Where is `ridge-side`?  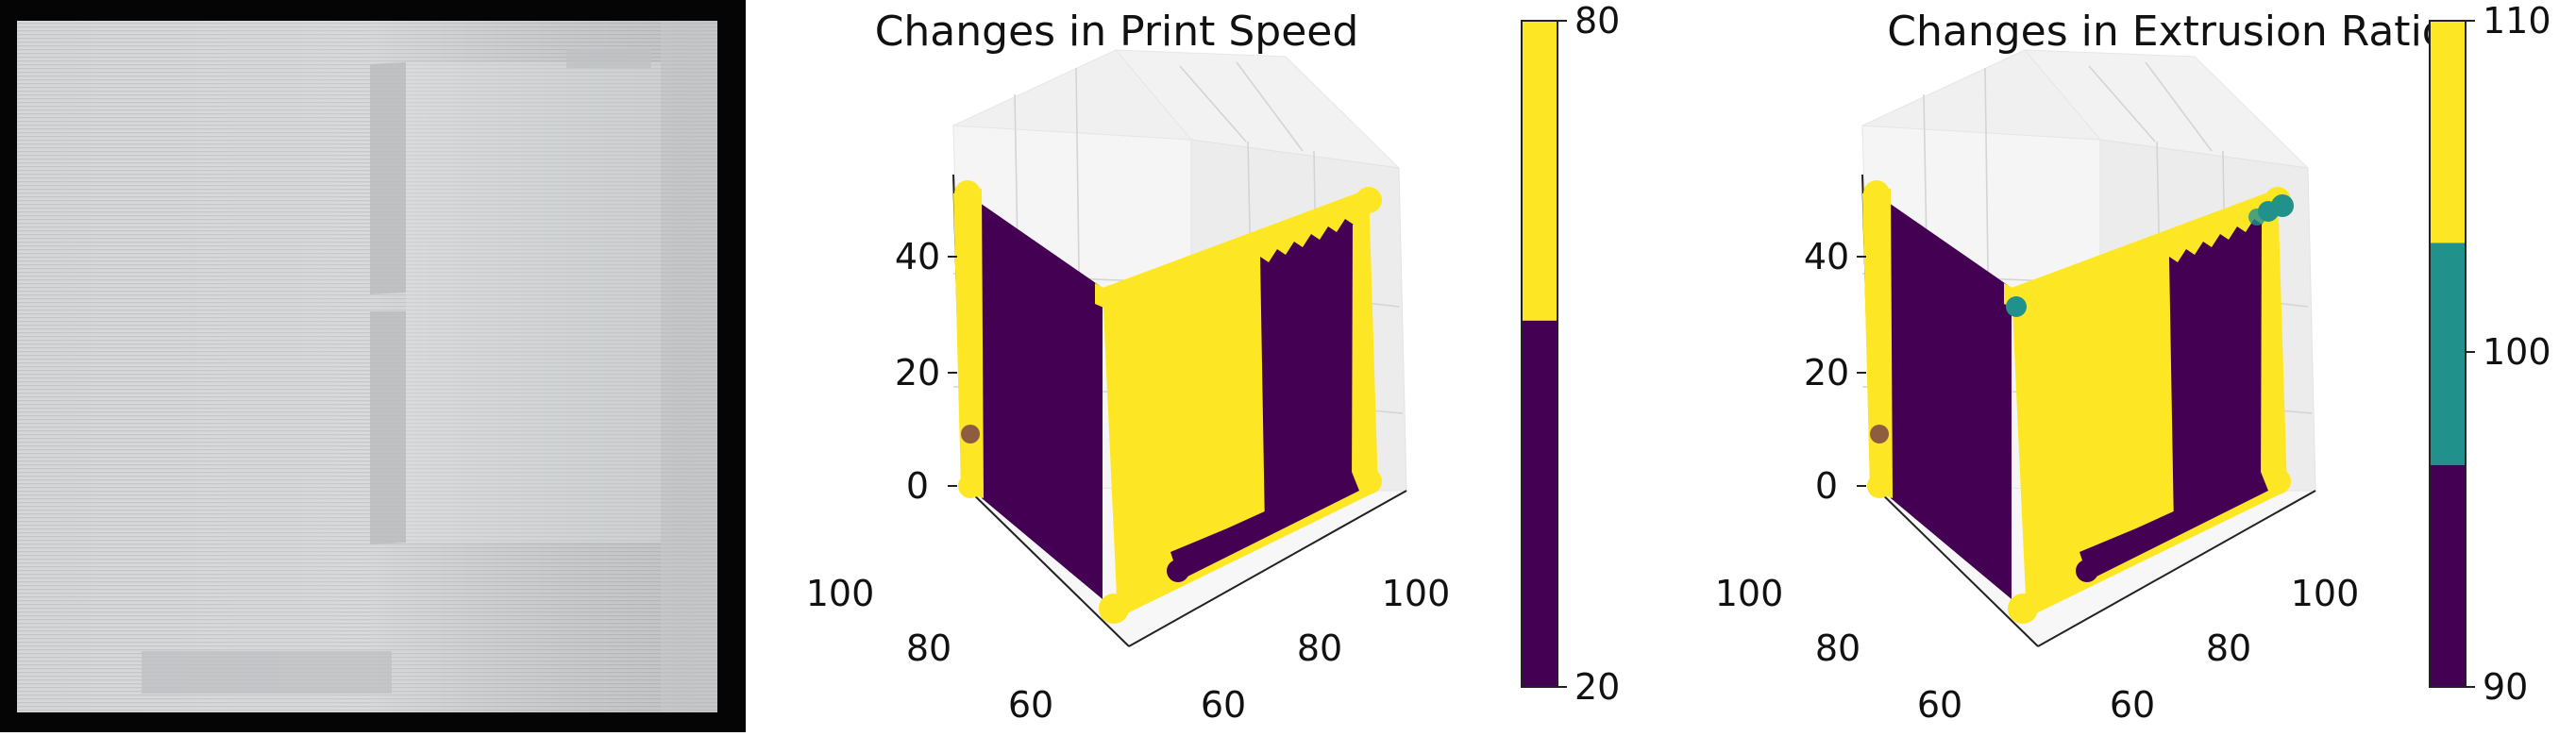
ridge-side is located at coordinates (534, 302).